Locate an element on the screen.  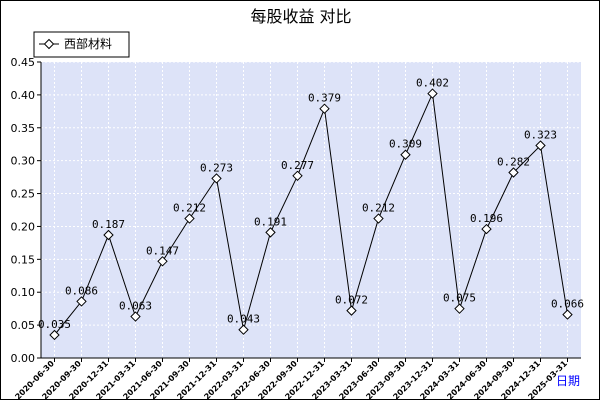
y-tick-label: 0.10 is located at coordinates (23, 292).